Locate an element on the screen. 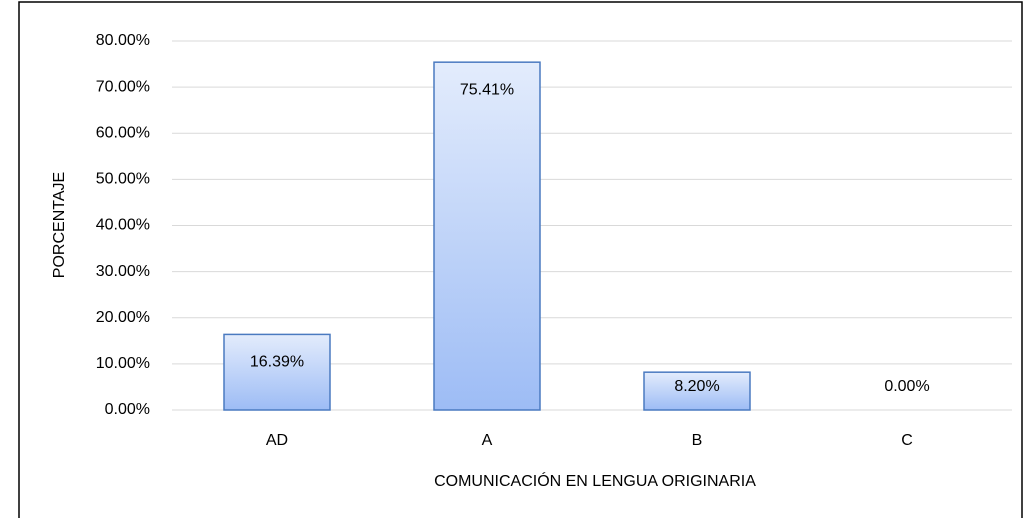 This screenshot has width=1027, height=518. y-tick-label: 60.00% is located at coordinates (123, 132).